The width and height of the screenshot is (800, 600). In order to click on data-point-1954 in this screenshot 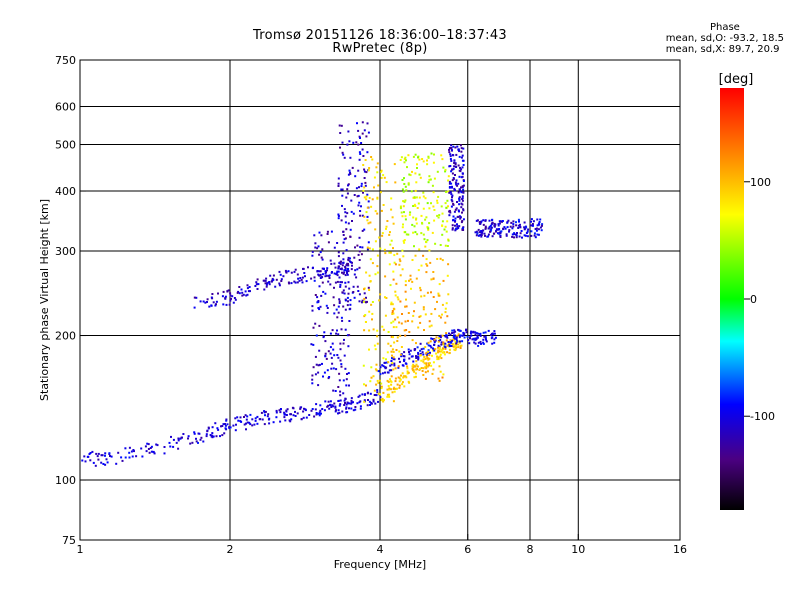, I will do `click(481, 232)`.